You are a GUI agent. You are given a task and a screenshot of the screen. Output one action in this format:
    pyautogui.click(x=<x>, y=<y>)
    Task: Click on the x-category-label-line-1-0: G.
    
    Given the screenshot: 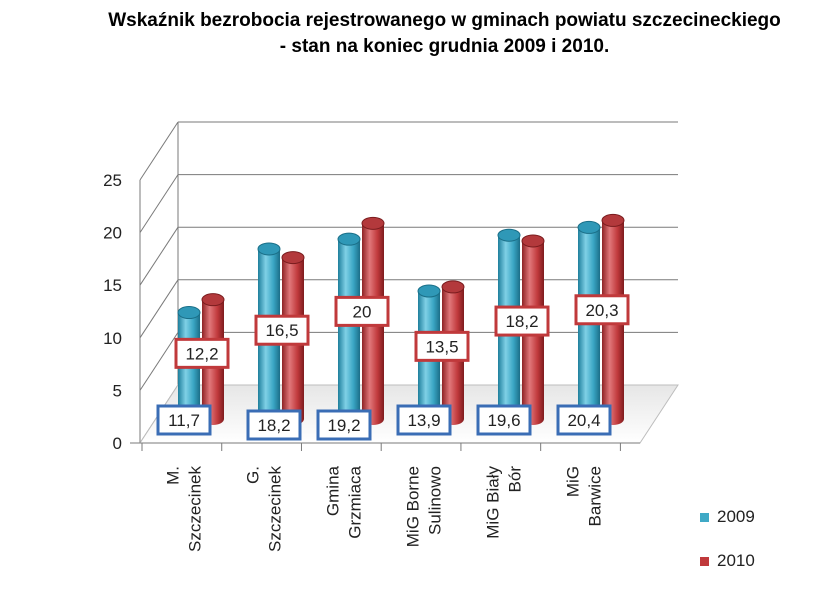 What is the action you would take?
    pyautogui.click(x=252, y=475)
    